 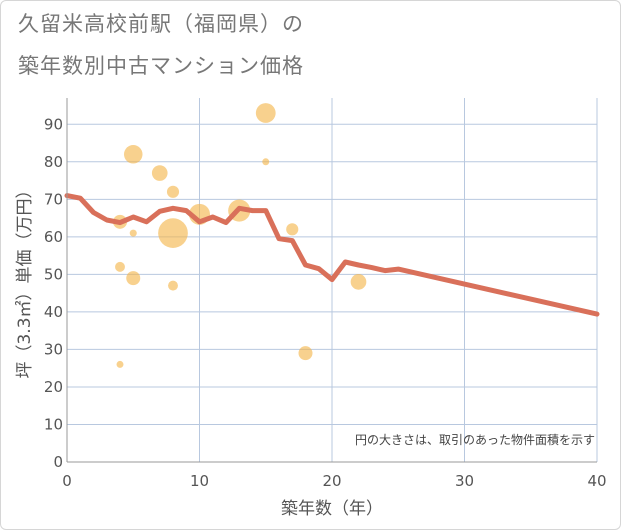 What do you see at coordinates (53, 199) in the screenshot?
I see `y-tick-label: 70` at bounding box center [53, 199].